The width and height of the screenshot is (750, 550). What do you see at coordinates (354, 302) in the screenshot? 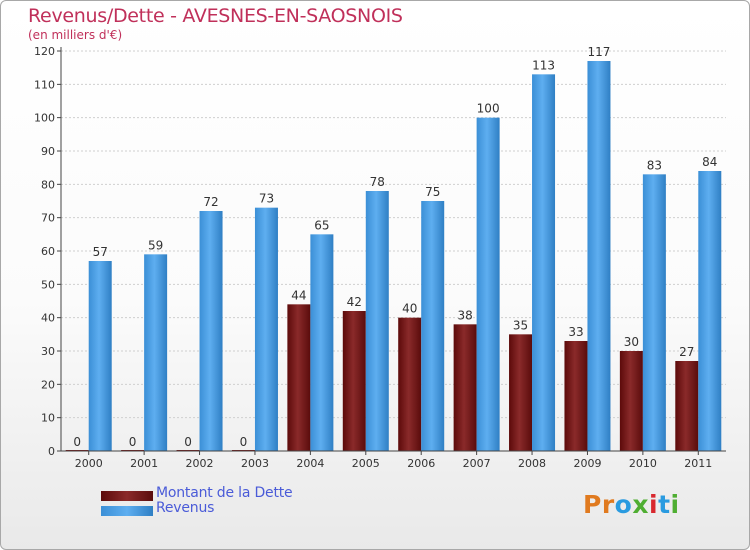
I see `data-label: 42` at bounding box center [354, 302].